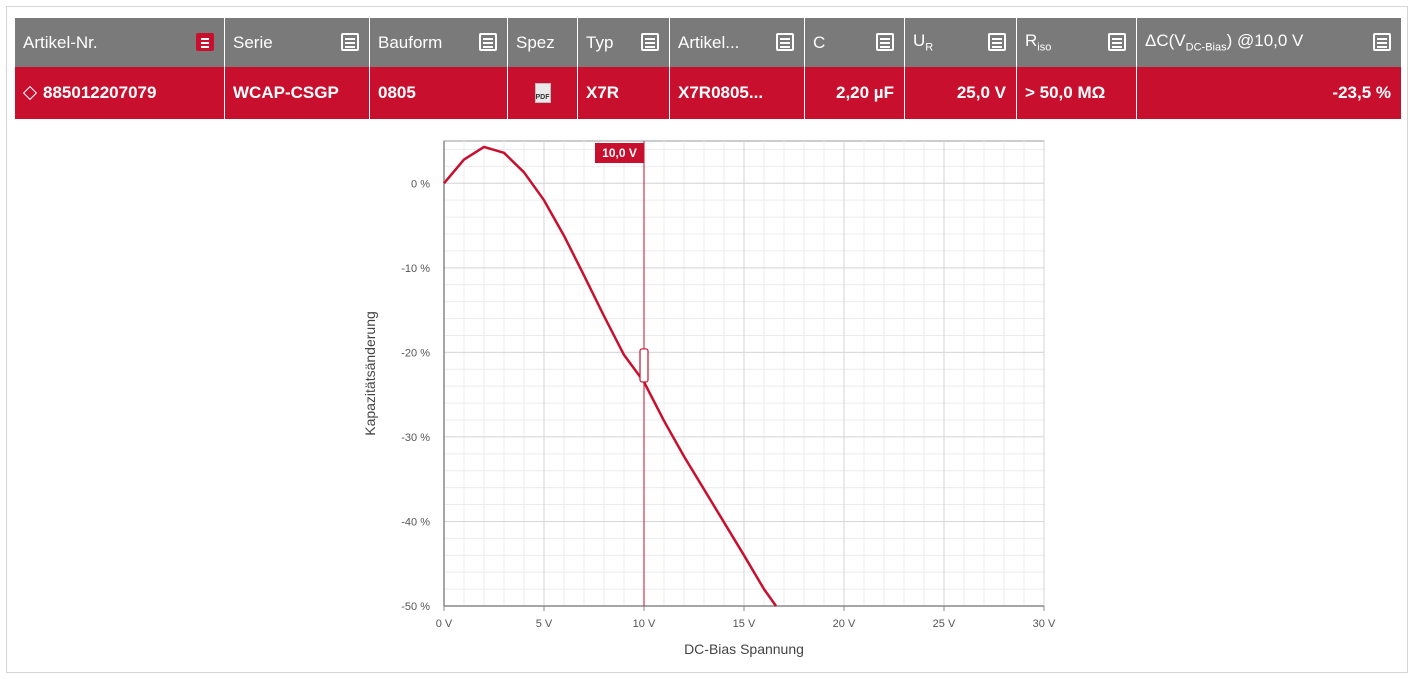 This screenshot has height=679, width=1416. Describe the element at coordinates (410, 42) in the screenshot. I see `column-label: Bauform` at that location.